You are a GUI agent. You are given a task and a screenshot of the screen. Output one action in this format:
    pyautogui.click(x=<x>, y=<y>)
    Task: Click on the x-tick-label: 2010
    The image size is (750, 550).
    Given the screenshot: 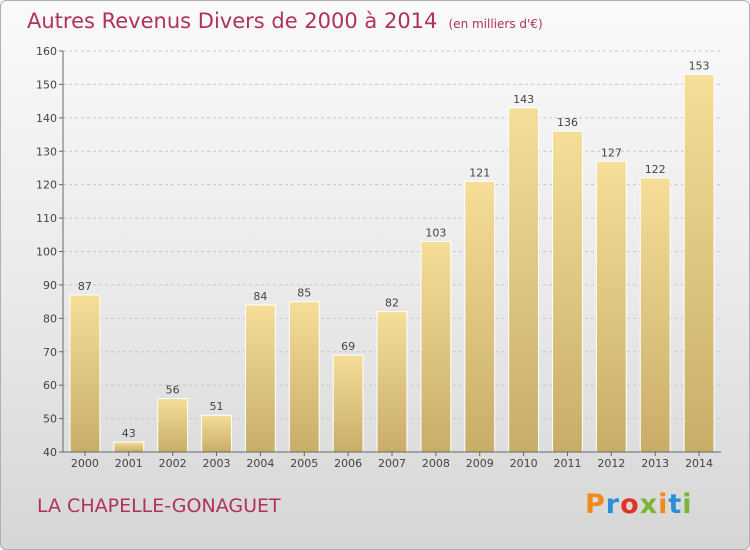 What is the action you would take?
    pyautogui.click(x=524, y=463)
    